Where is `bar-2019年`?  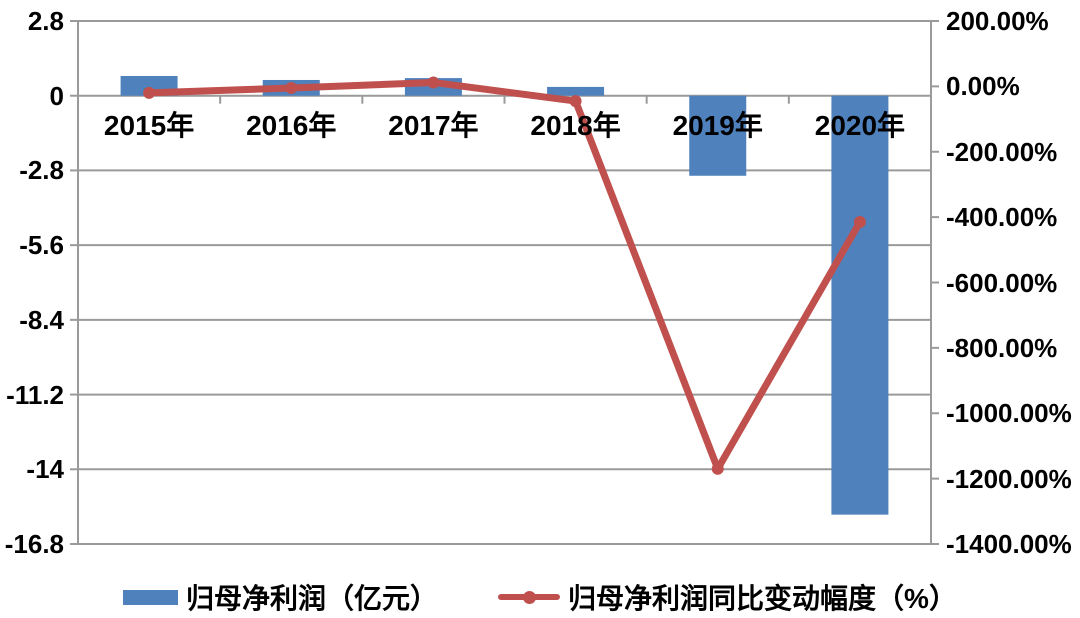
bar-2019年 is located at coordinates (718, 135).